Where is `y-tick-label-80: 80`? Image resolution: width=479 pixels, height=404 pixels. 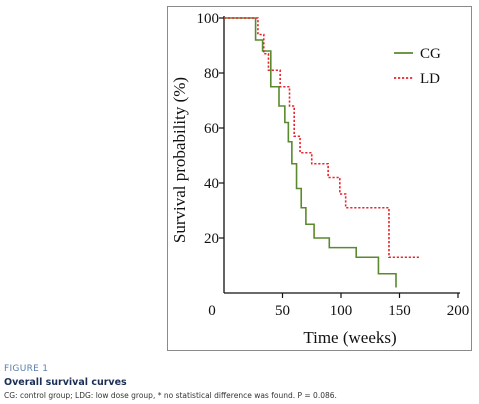 y-tick-label-80: 80 is located at coordinates (211, 74).